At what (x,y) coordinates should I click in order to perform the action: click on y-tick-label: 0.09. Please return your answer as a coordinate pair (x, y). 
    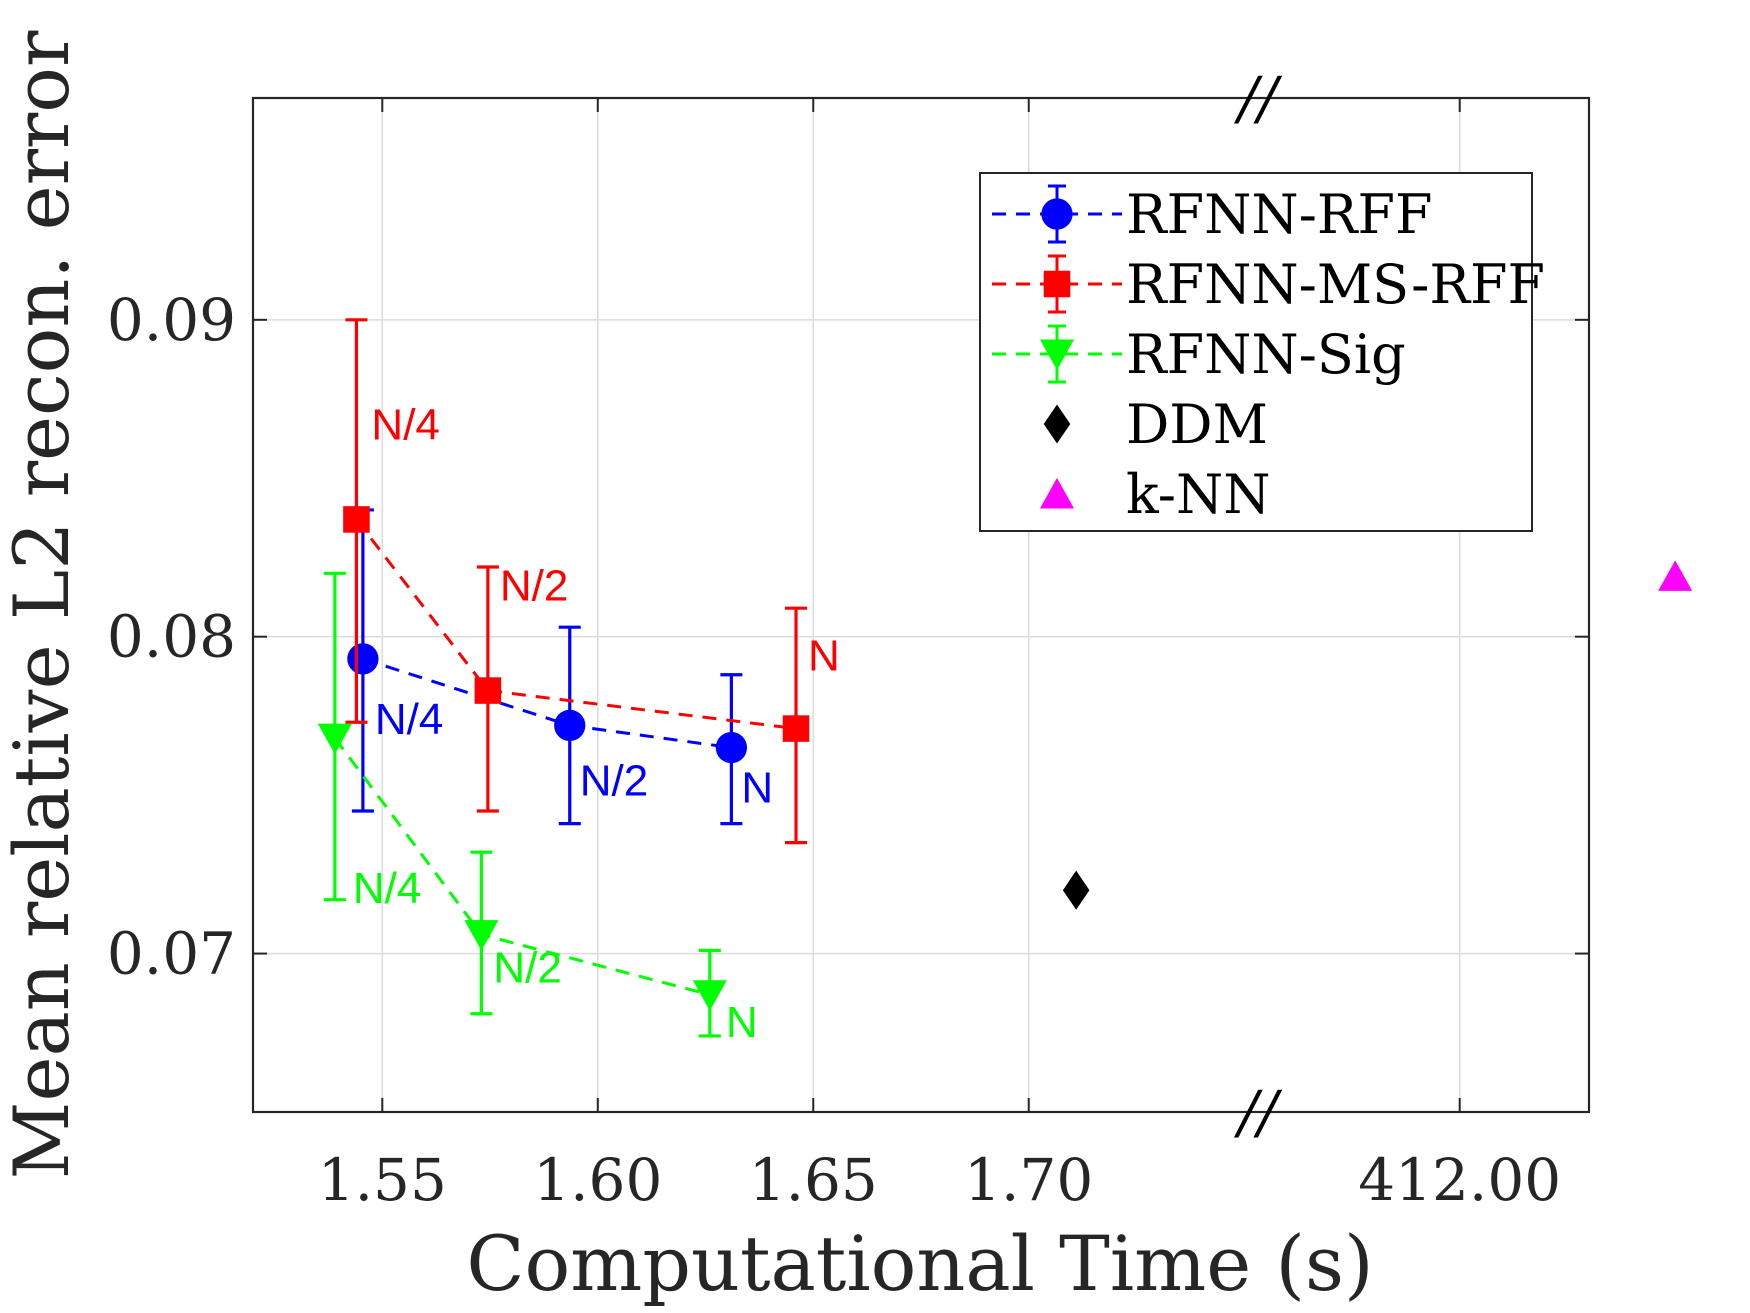
    Looking at the image, I should click on (171, 320).